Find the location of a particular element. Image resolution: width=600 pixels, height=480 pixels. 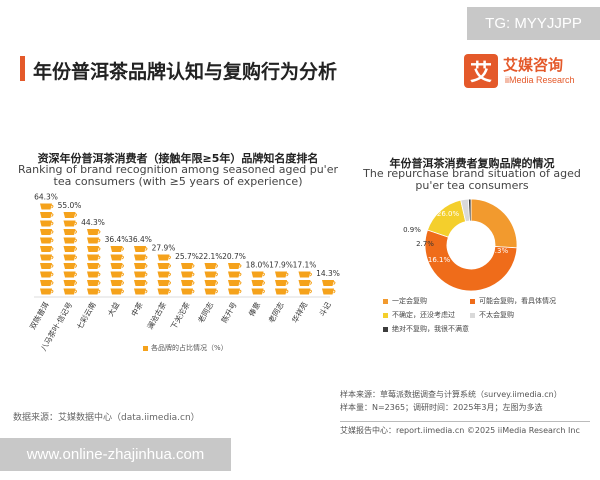

bar-legend: 各品牌的占比情况（%） is located at coordinates (185, 348).